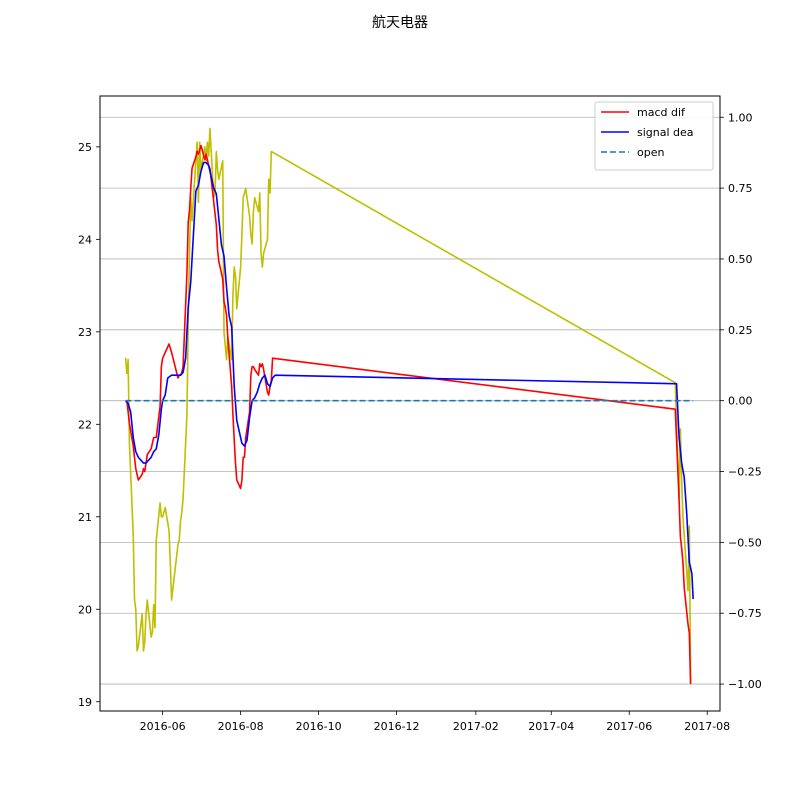 The image size is (800, 800). I want to click on left-tick-label: 20, so click(85, 609).